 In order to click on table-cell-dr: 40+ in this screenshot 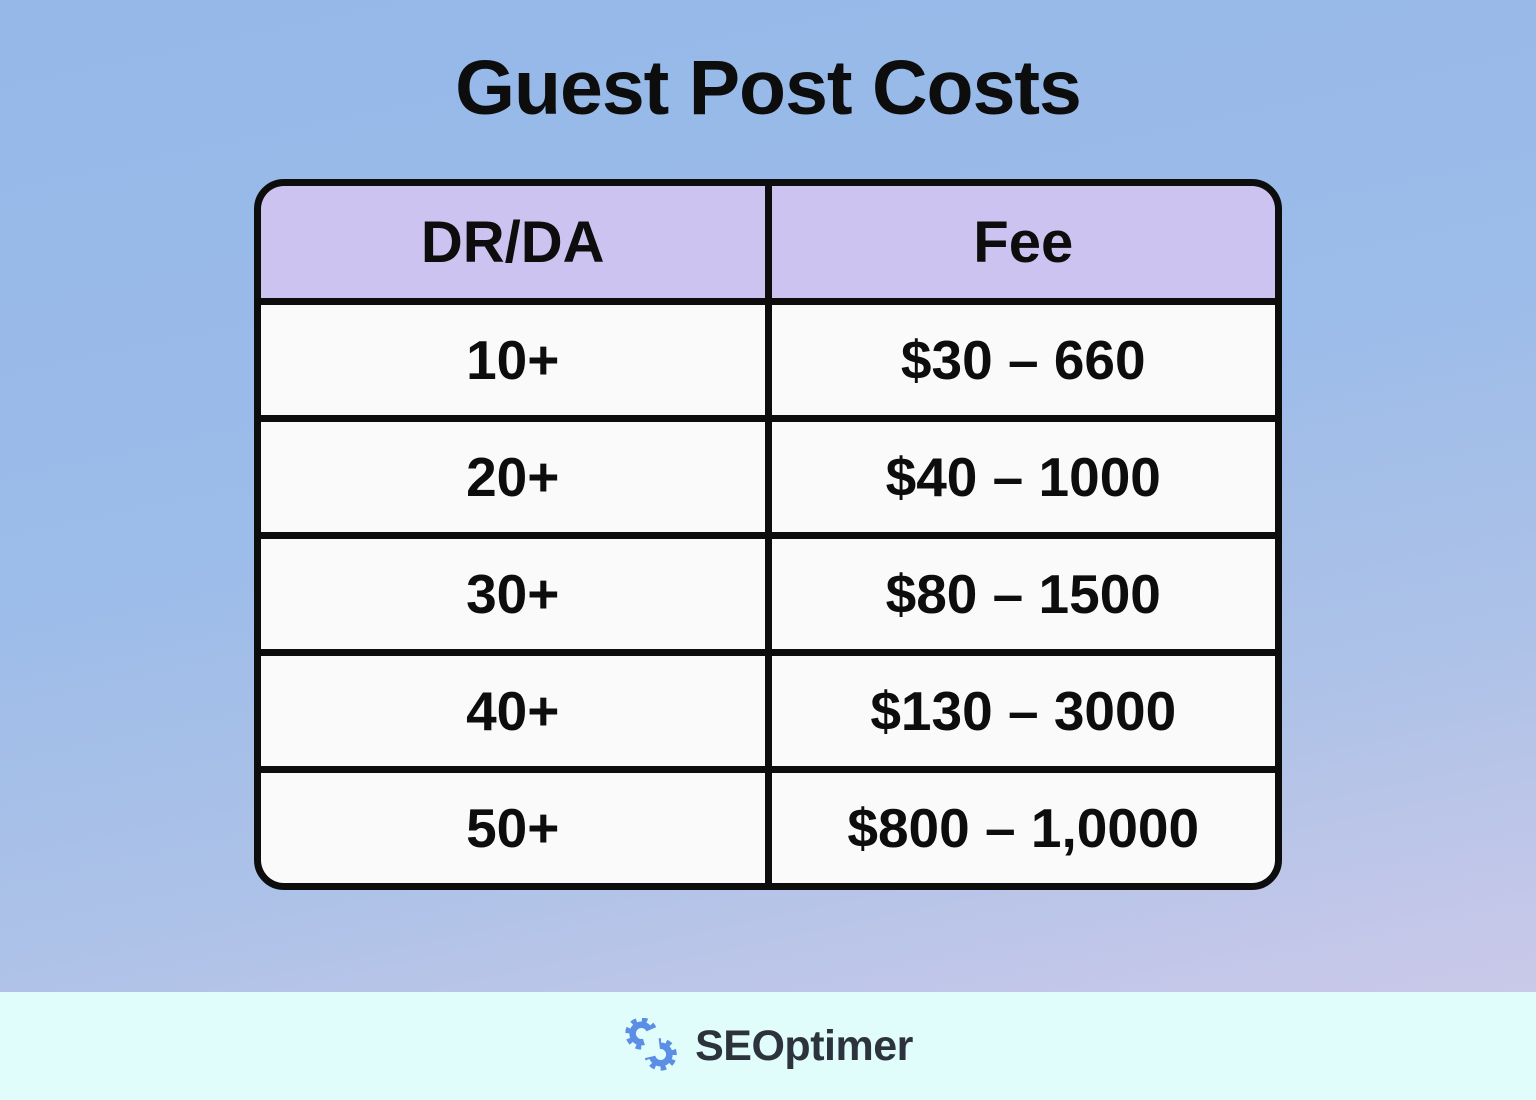, I will do `click(513, 711)`.